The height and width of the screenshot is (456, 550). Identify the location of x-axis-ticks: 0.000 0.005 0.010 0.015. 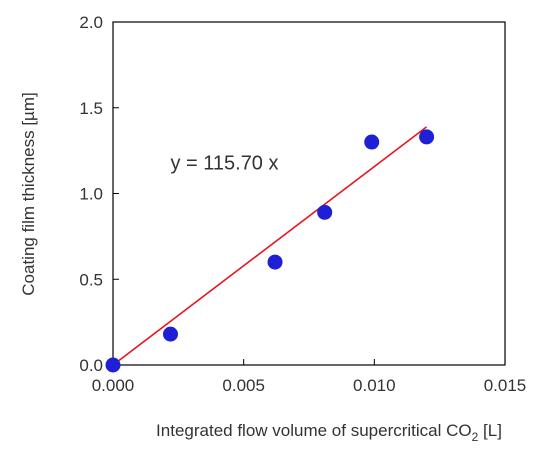
(309, 377).